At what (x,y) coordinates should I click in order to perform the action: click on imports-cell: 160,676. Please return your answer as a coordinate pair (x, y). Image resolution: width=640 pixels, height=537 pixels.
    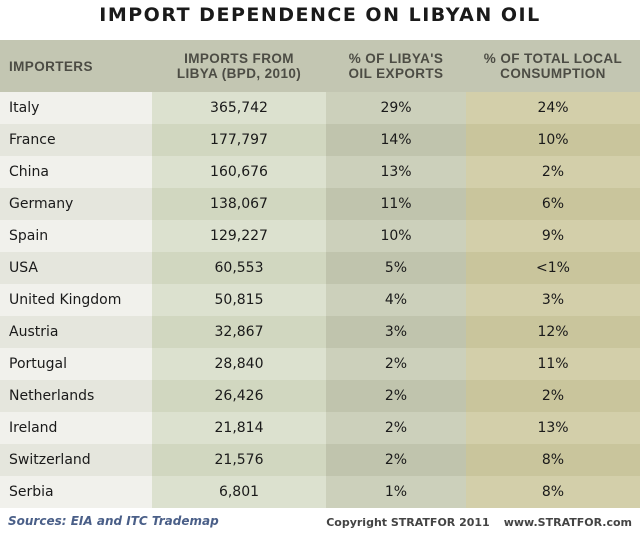
    Looking at the image, I should click on (239, 172).